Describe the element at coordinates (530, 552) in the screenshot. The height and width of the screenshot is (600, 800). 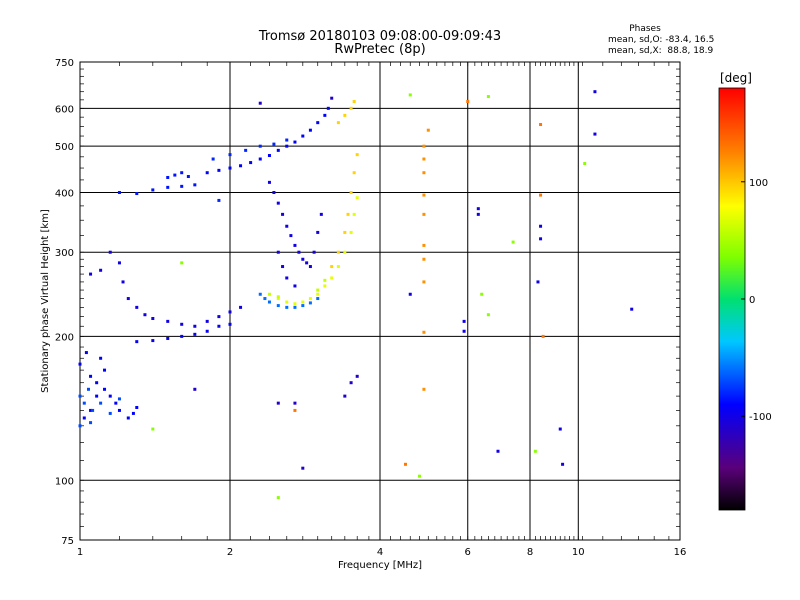
I see `x-tick-label: 8` at that location.